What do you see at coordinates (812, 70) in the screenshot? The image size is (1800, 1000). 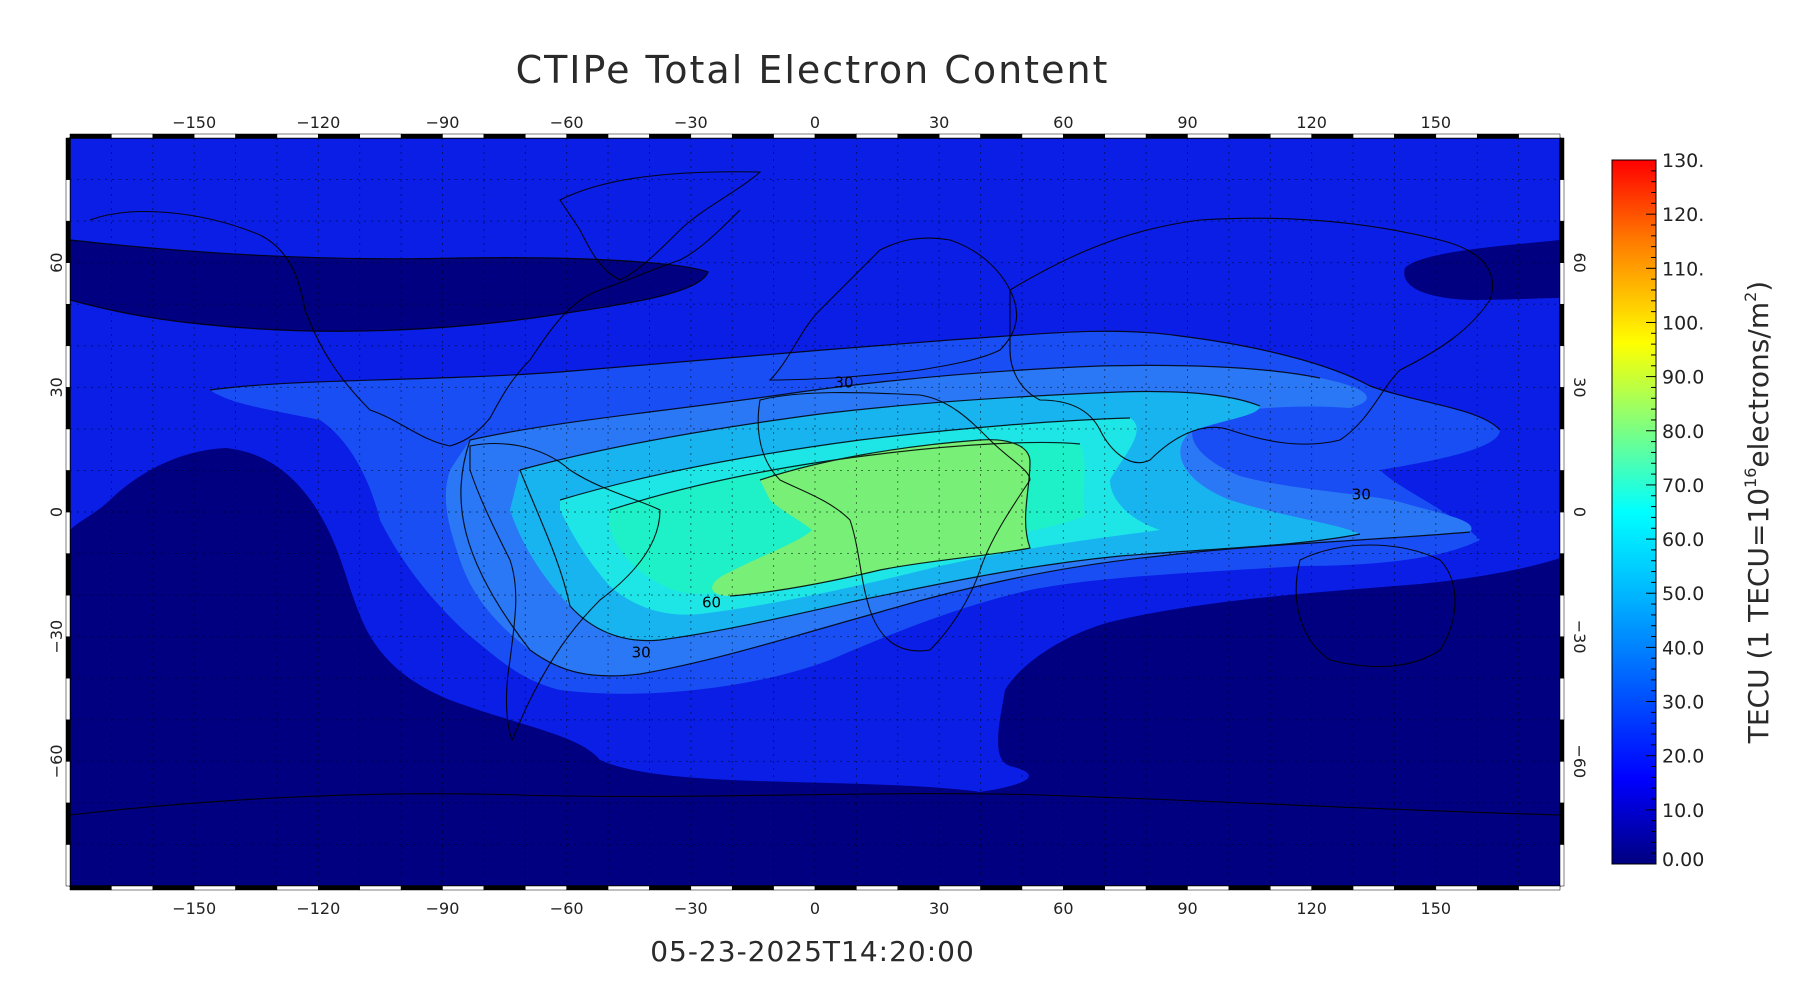 I see `plot-title: CTIPe Total Electron Content` at bounding box center [812, 70].